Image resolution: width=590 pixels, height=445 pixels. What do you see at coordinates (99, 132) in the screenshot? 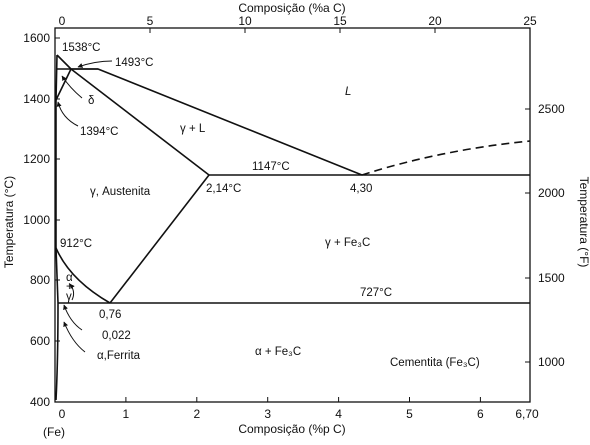
I see `label-1394: 1394°C` at bounding box center [99, 132].